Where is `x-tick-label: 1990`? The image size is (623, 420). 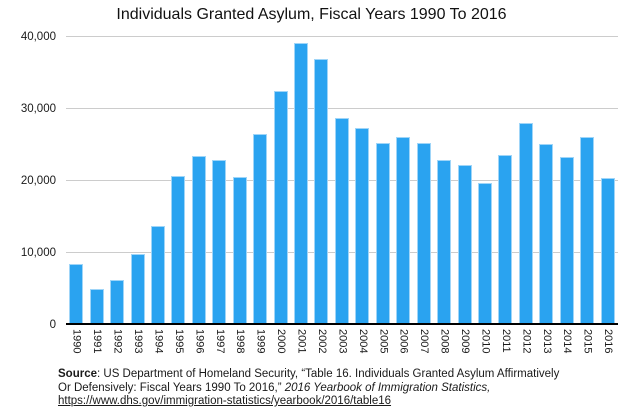
x-tick-label: 1990 is located at coordinates (76, 341).